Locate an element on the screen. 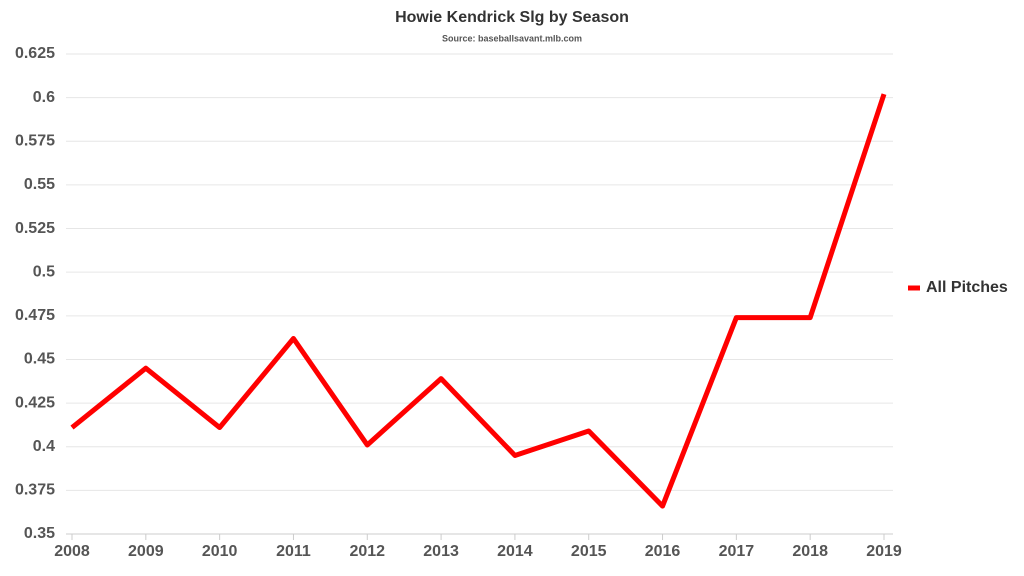 The image size is (1024, 576). y-tick-label: 0.525 is located at coordinates (35, 228).